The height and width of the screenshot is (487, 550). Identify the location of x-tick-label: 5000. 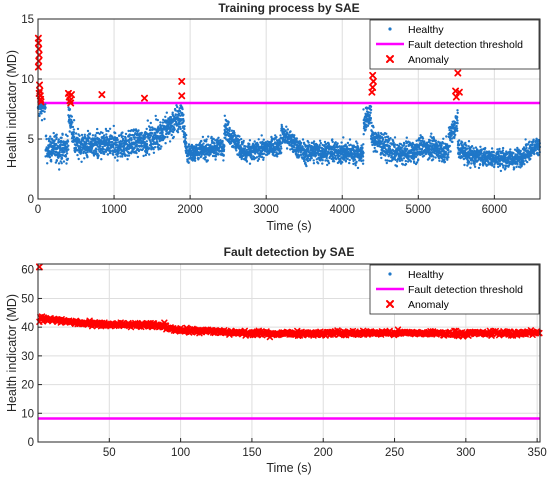
(419, 210).